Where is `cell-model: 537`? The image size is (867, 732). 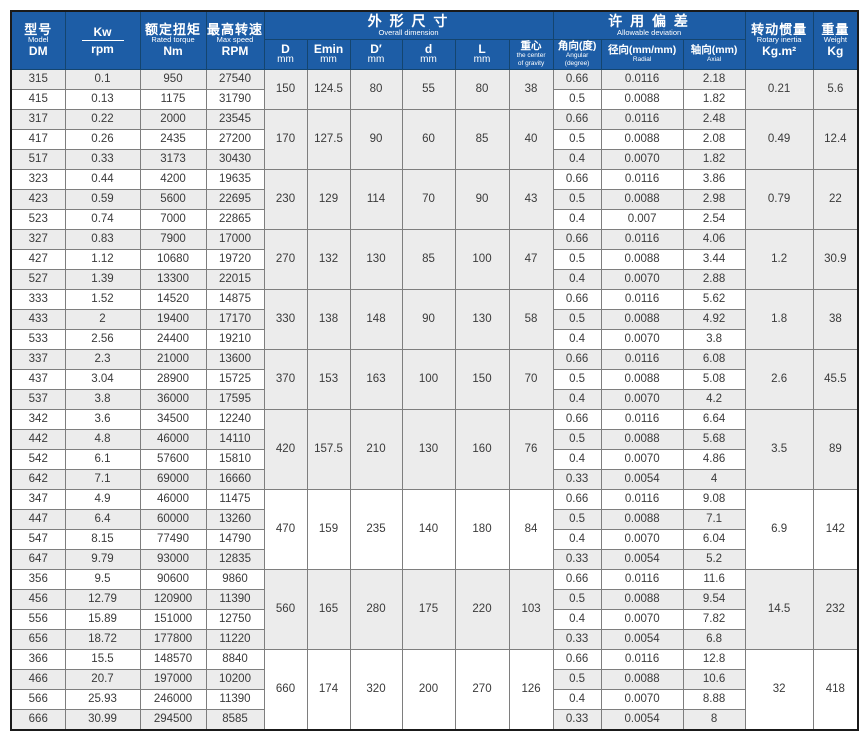
cell-model: 537 is located at coordinates (38, 399).